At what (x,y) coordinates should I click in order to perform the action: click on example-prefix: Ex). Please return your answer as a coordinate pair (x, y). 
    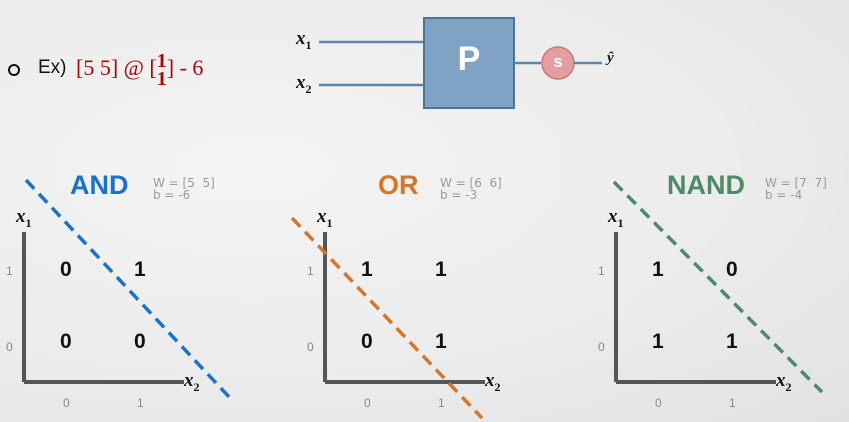
    Looking at the image, I should click on (52, 67).